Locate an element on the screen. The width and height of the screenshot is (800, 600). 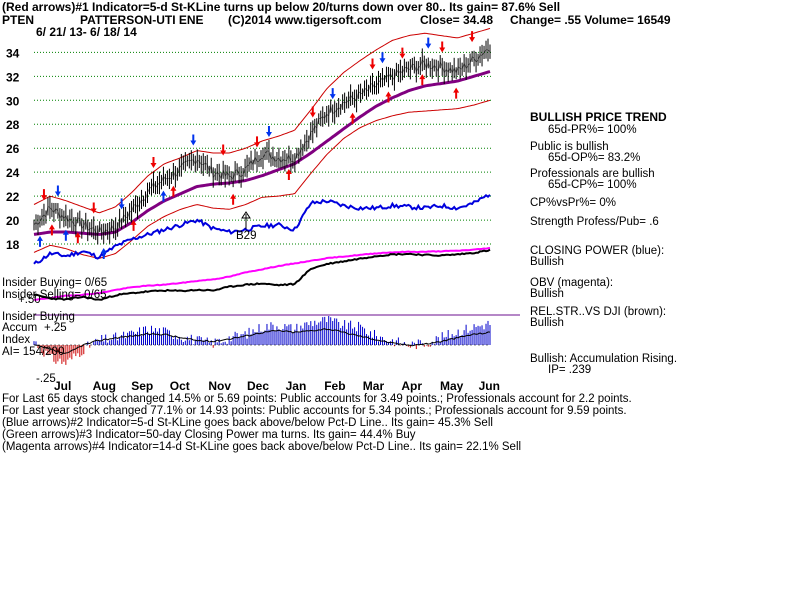
b29-arrowhead is located at coordinates (246, 215).